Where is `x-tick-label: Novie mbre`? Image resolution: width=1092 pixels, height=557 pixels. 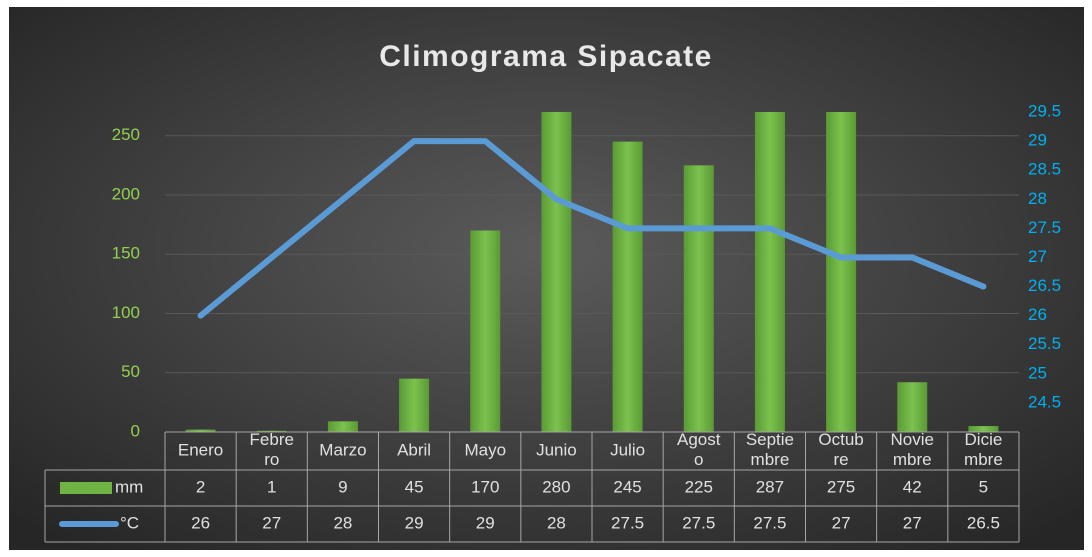 x-tick-label: Novie mbre is located at coordinates (912, 449).